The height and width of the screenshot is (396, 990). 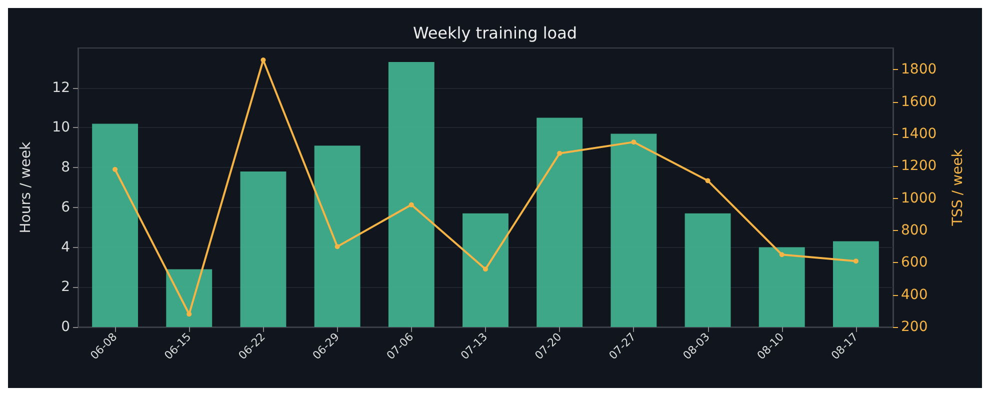 What do you see at coordinates (958, 187) in the screenshot?
I see `y2-axis-title: TSS / week` at bounding box center [958, 187].